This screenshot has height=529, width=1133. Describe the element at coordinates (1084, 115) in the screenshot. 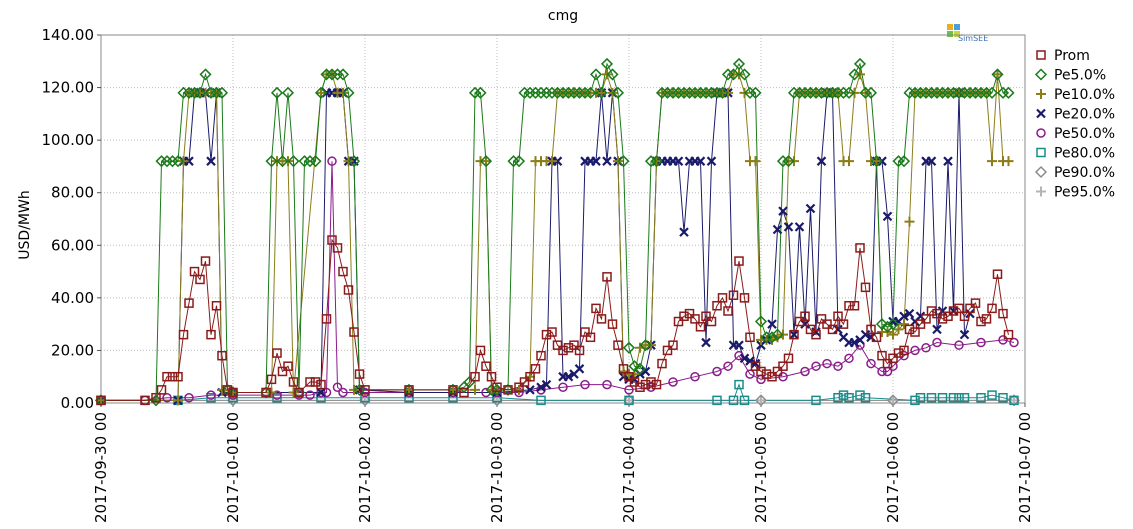

I see `legend-label-pe20-0: Pe20.0%` at that location.